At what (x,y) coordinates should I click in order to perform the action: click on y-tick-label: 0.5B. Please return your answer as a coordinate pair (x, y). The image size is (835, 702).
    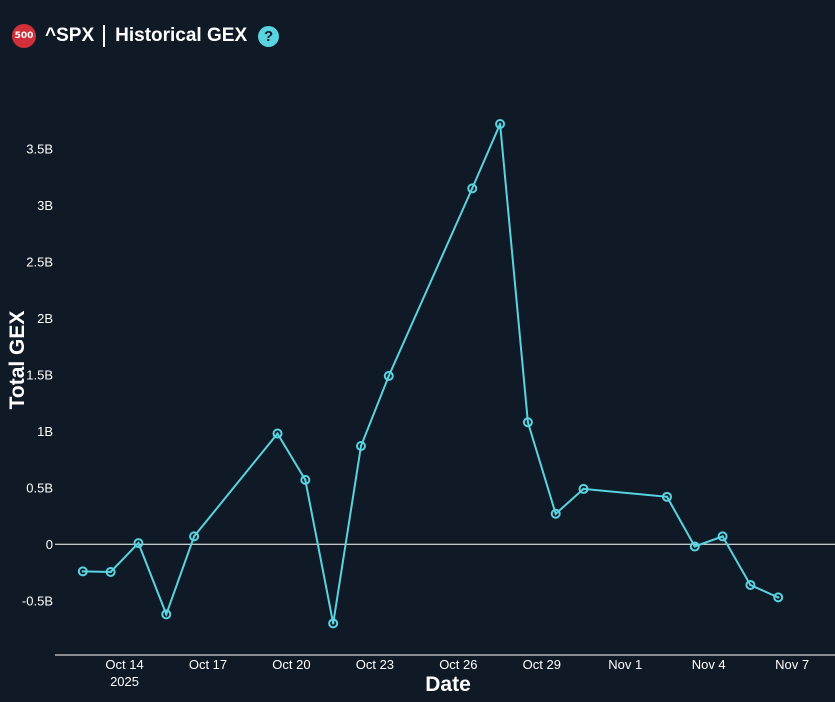
    Looking at the image, I should click on (39, 487).